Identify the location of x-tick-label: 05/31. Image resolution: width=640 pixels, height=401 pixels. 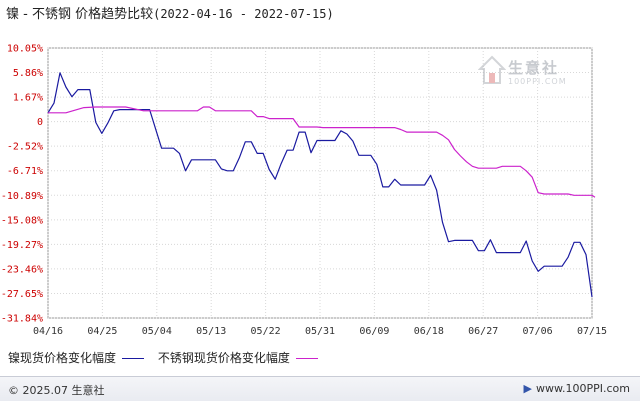
(320, 331).